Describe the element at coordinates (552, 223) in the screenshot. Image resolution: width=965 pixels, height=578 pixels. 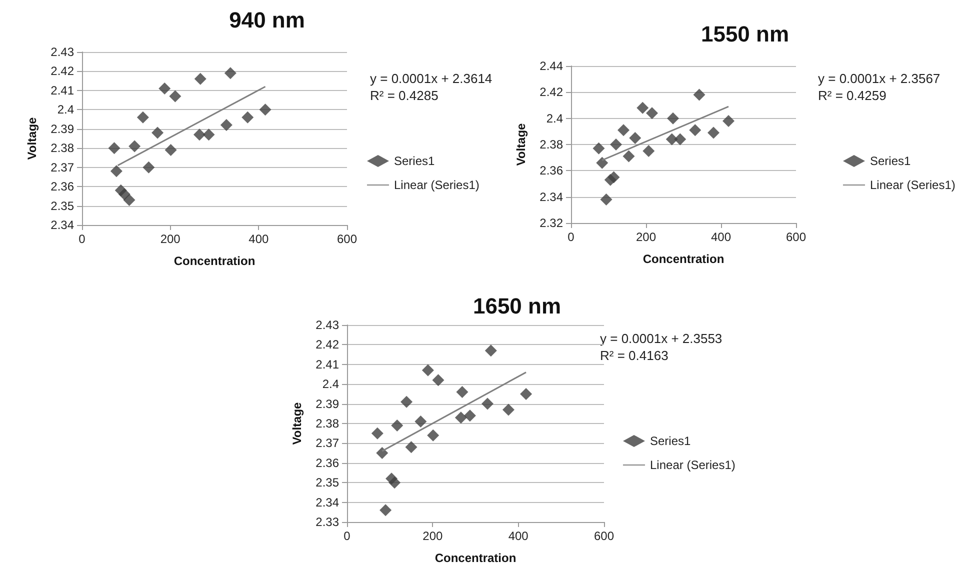
I see `y-tick-label: 2.32` at that location.